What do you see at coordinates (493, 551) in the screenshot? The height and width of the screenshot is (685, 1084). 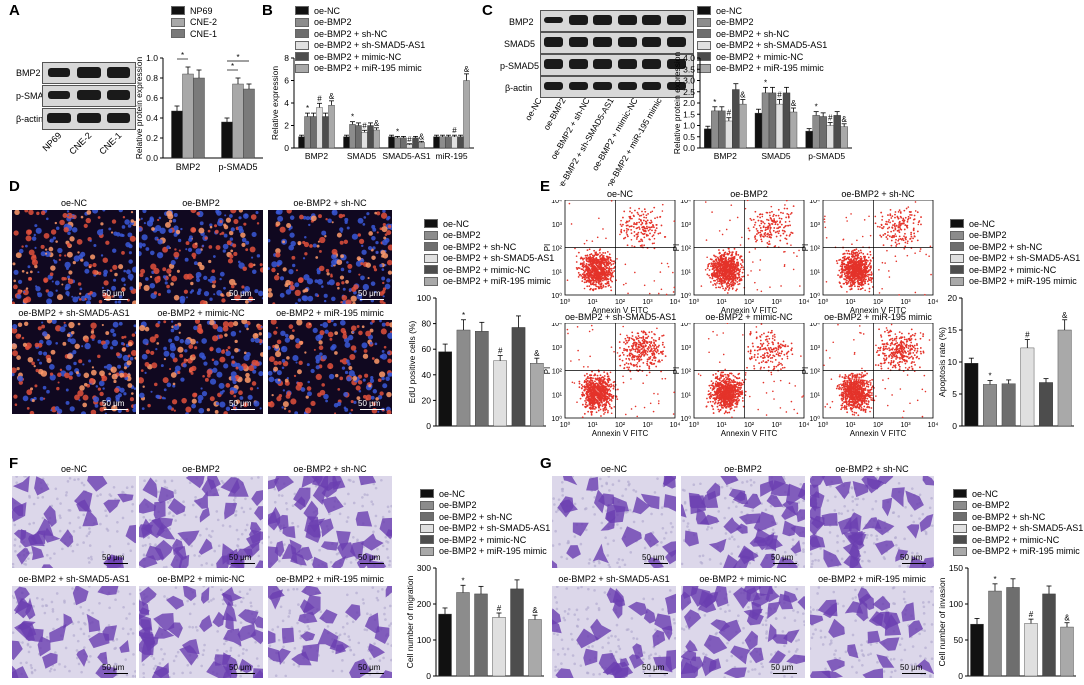 I see `legend-label: oe-BMP2 + miR-195 mimic` at bounding box center [493, 551].